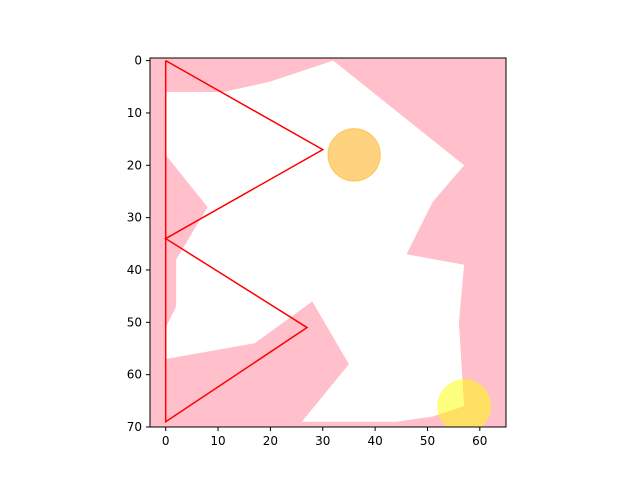  Describe the element at coordinates (134, 113) in the screenshot. I see `y-tick-label: 10` at that location.